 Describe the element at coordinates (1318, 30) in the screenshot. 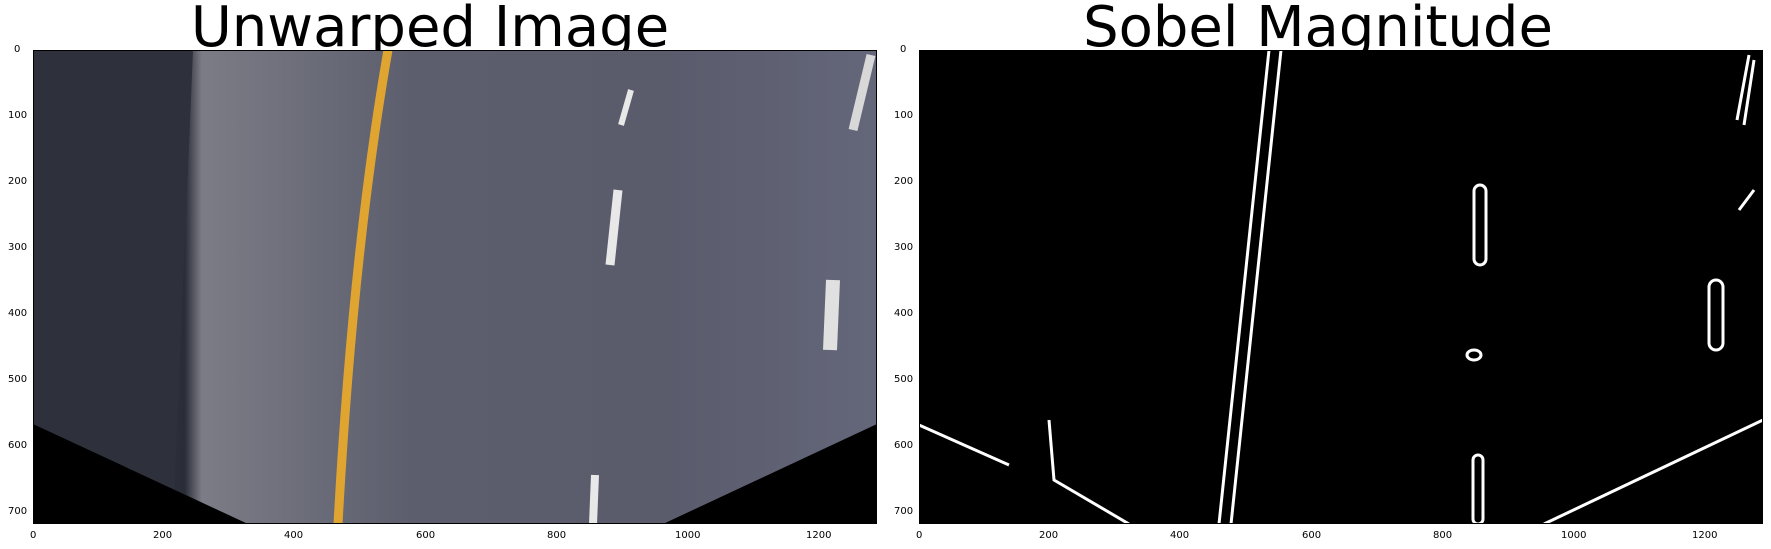

I see `sobel-title: Sobel Magnitude` at that location.